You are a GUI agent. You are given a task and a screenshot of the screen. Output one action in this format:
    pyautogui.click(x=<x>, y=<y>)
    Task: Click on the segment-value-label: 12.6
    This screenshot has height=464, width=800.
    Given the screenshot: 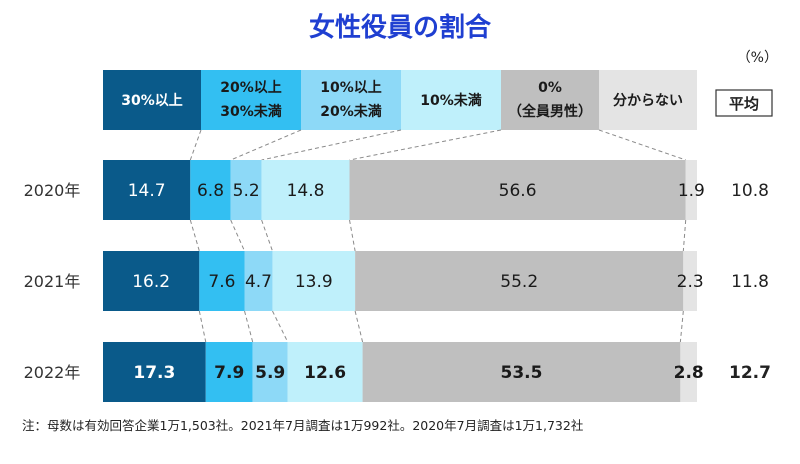 What is the action you would take?
    pyautogui.click(x=325, y=373)
    